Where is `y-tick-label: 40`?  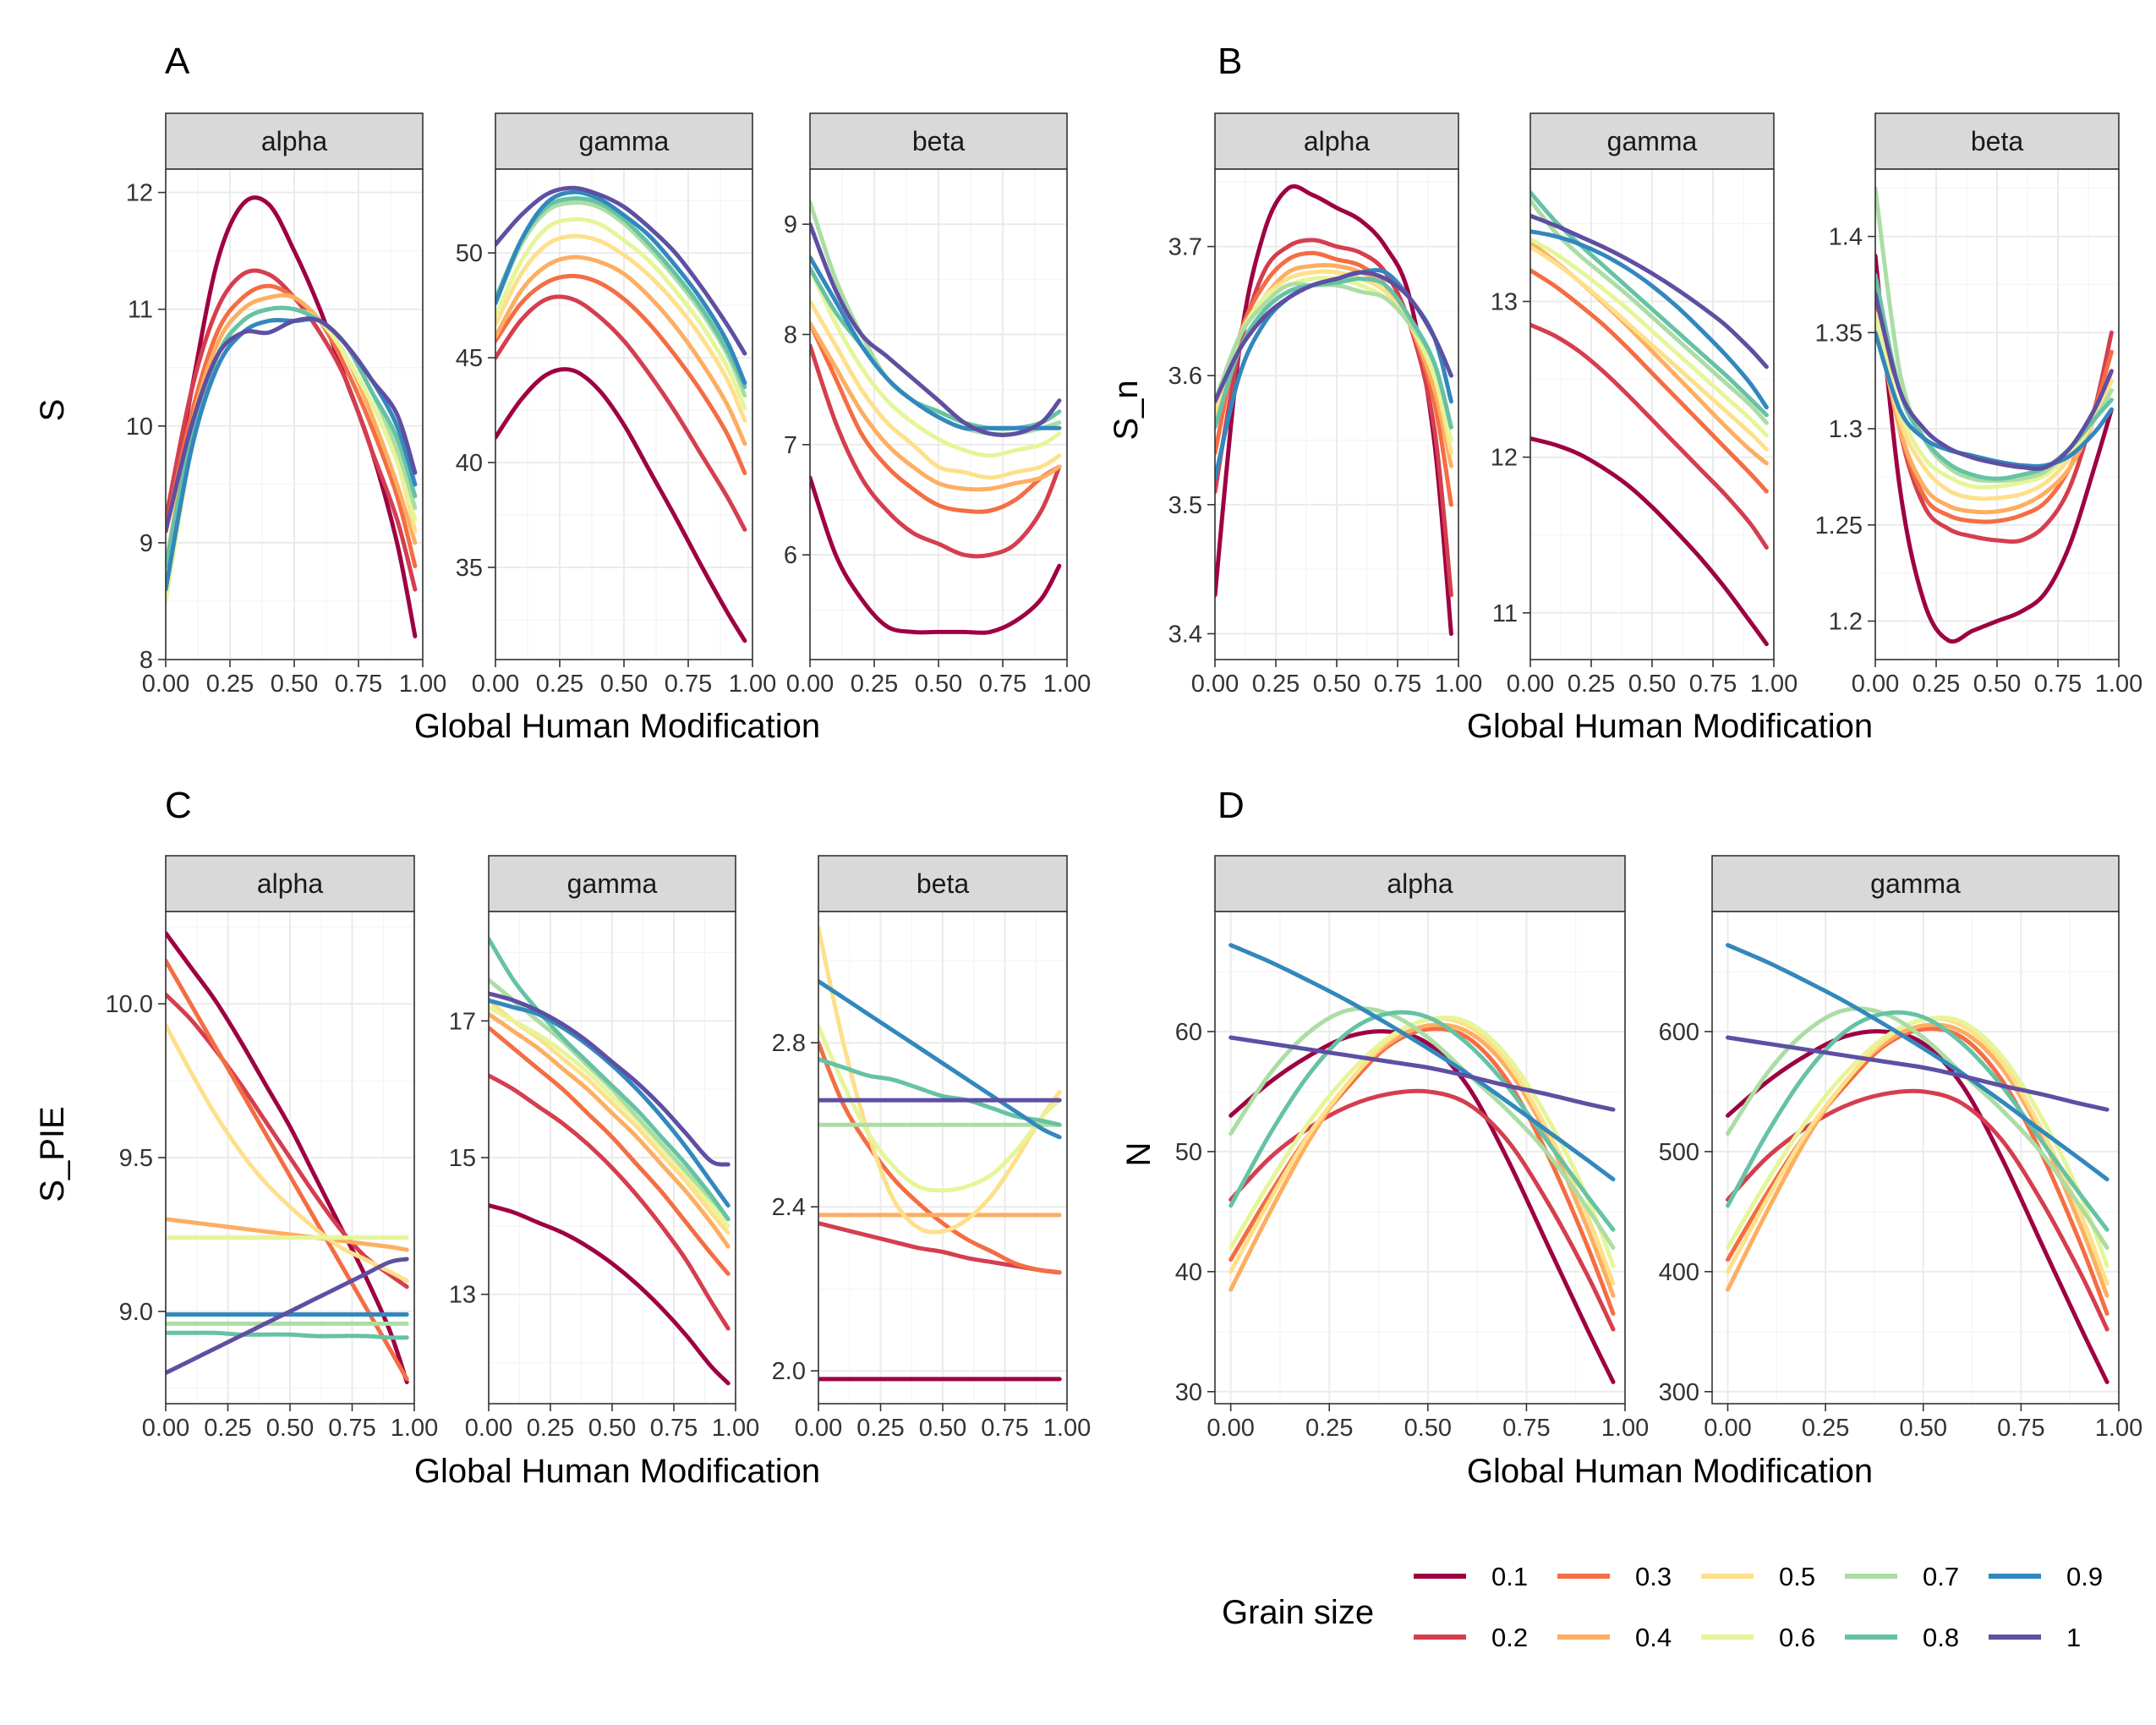
y-tick-label: 40 is located at coordinates (1188, 1273).